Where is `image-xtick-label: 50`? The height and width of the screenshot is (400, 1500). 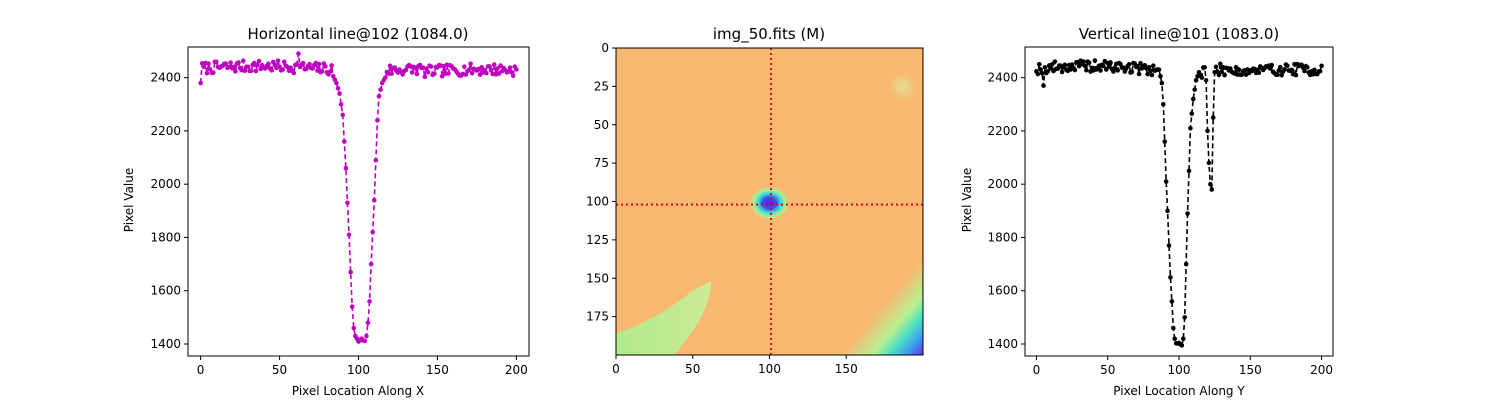
image-xtick-label: 50 is located at coordinates (692, 369).